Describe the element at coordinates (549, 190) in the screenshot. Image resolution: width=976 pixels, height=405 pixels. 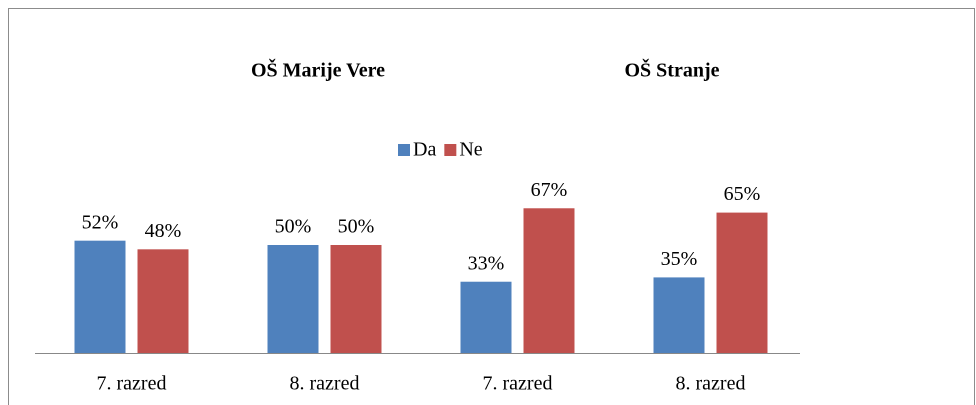
I see `data-label: 67%` at that location.